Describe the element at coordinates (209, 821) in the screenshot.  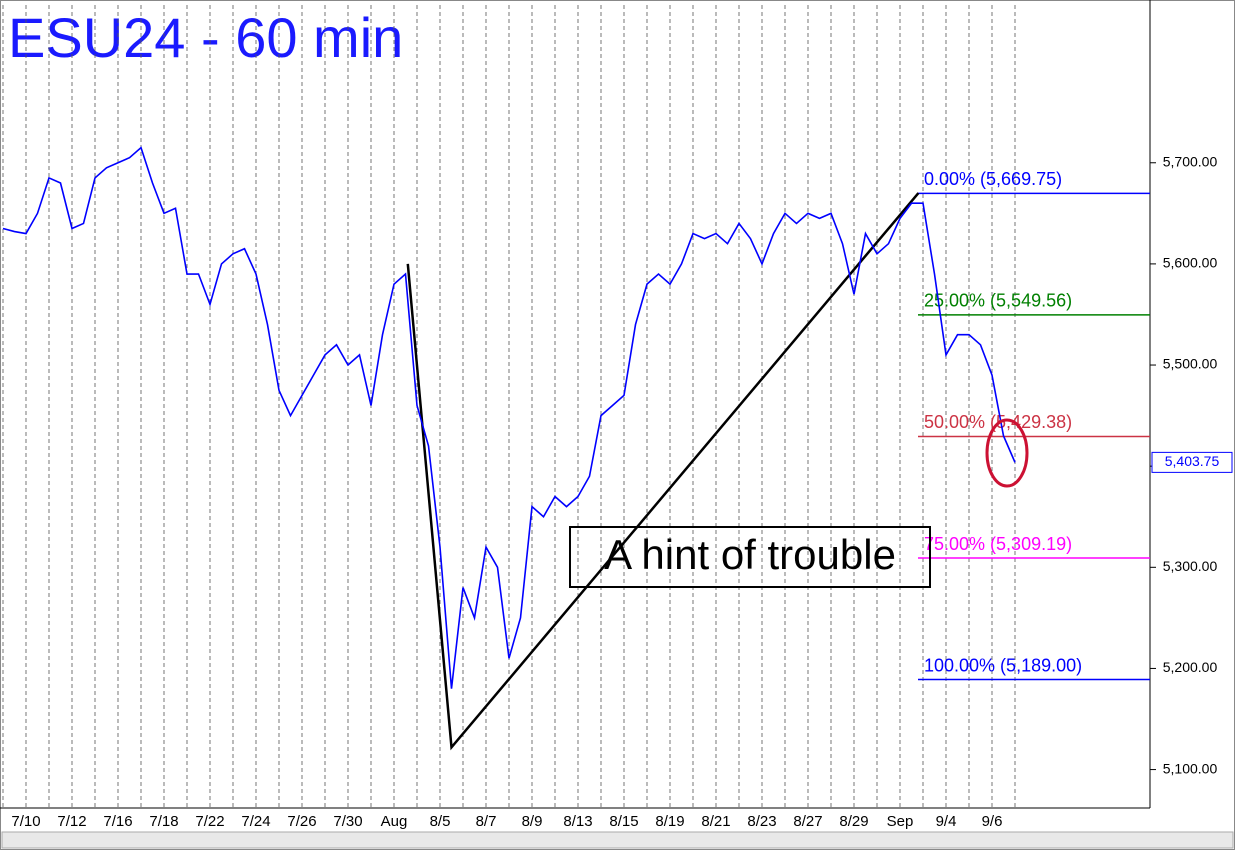
I see `x-tick-label: 7/22` at that location.